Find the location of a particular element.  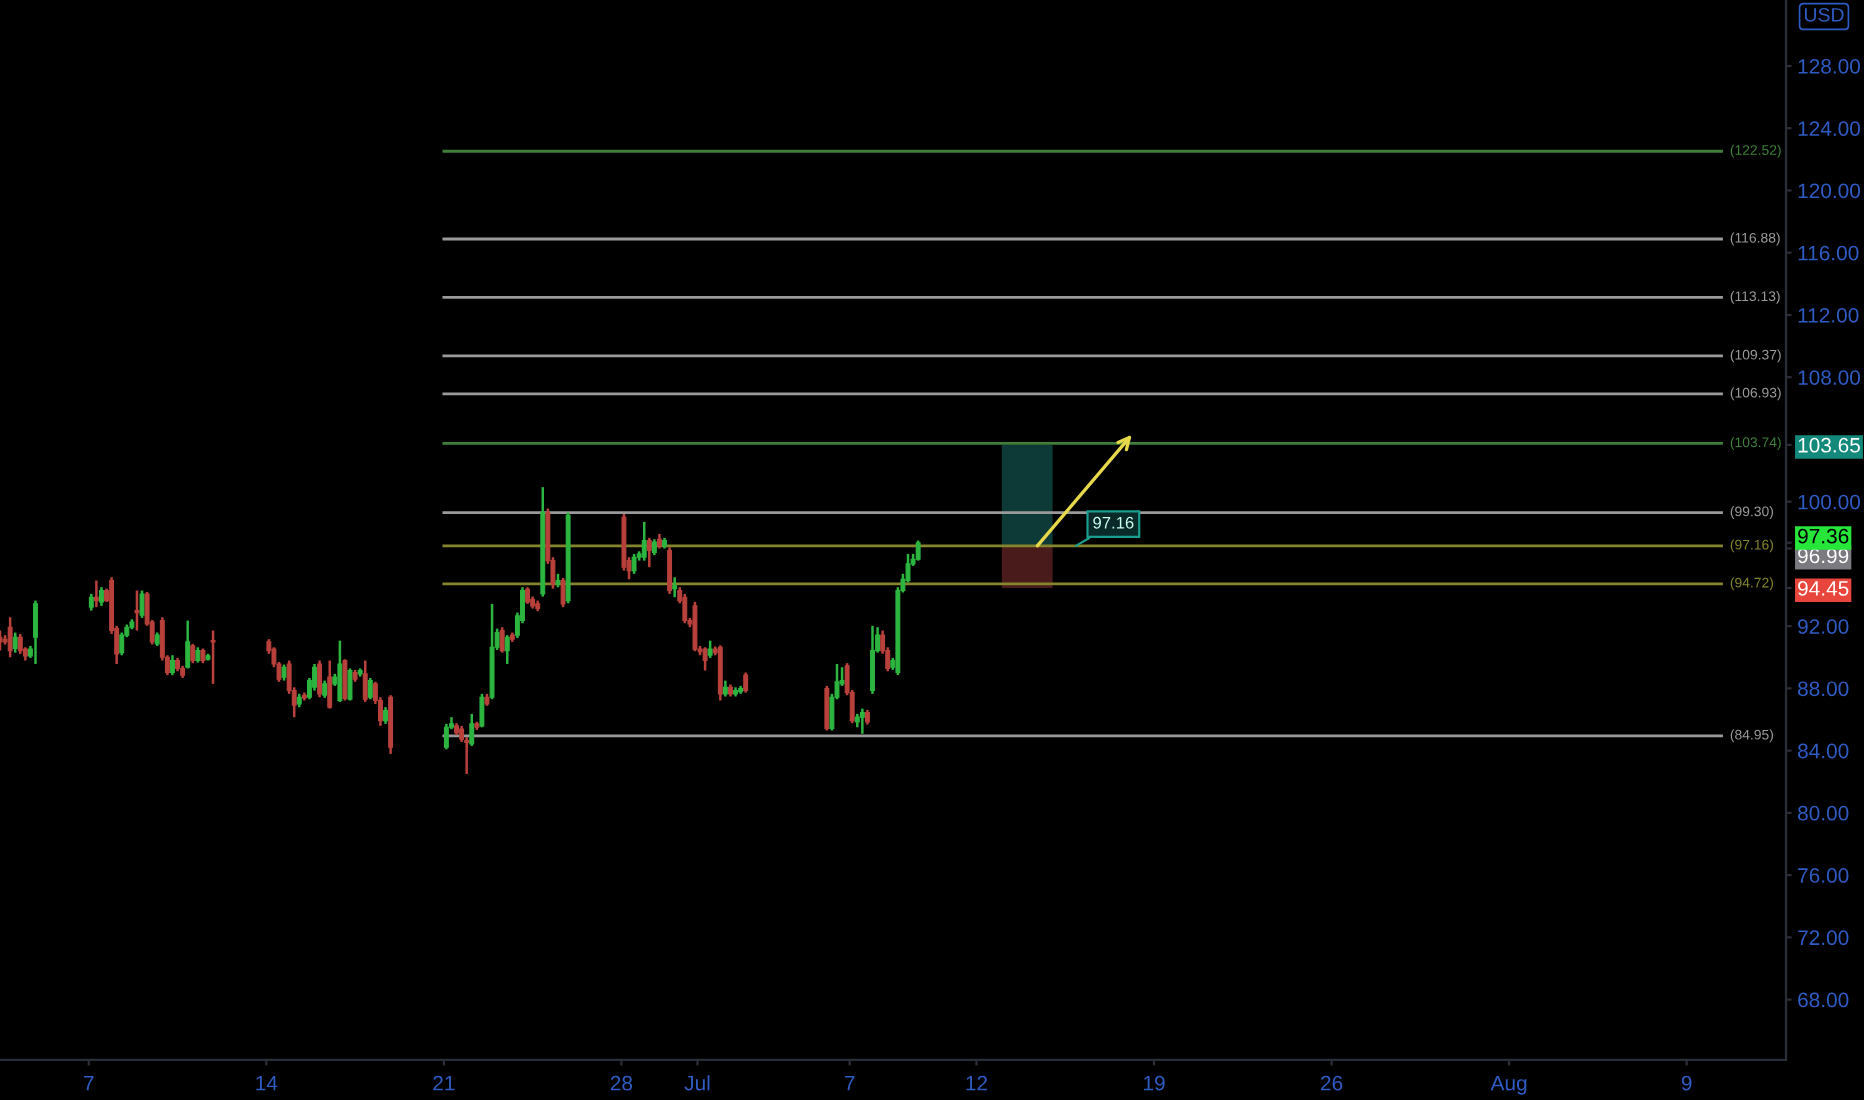

x-tick-label: 12 is located at coordinates (977, 1083).